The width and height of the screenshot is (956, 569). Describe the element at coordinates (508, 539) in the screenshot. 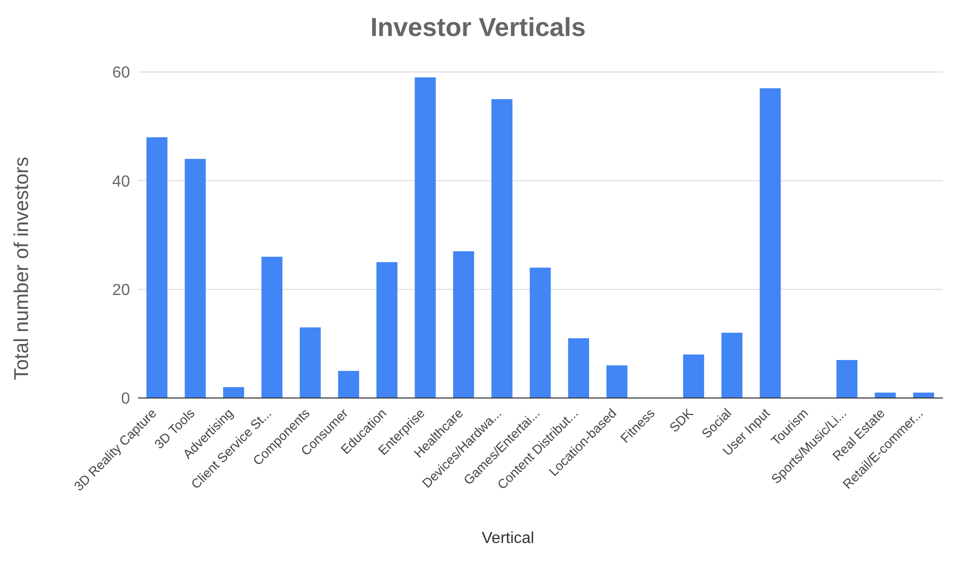

I see `x-axis-title: Vertical` at that location.